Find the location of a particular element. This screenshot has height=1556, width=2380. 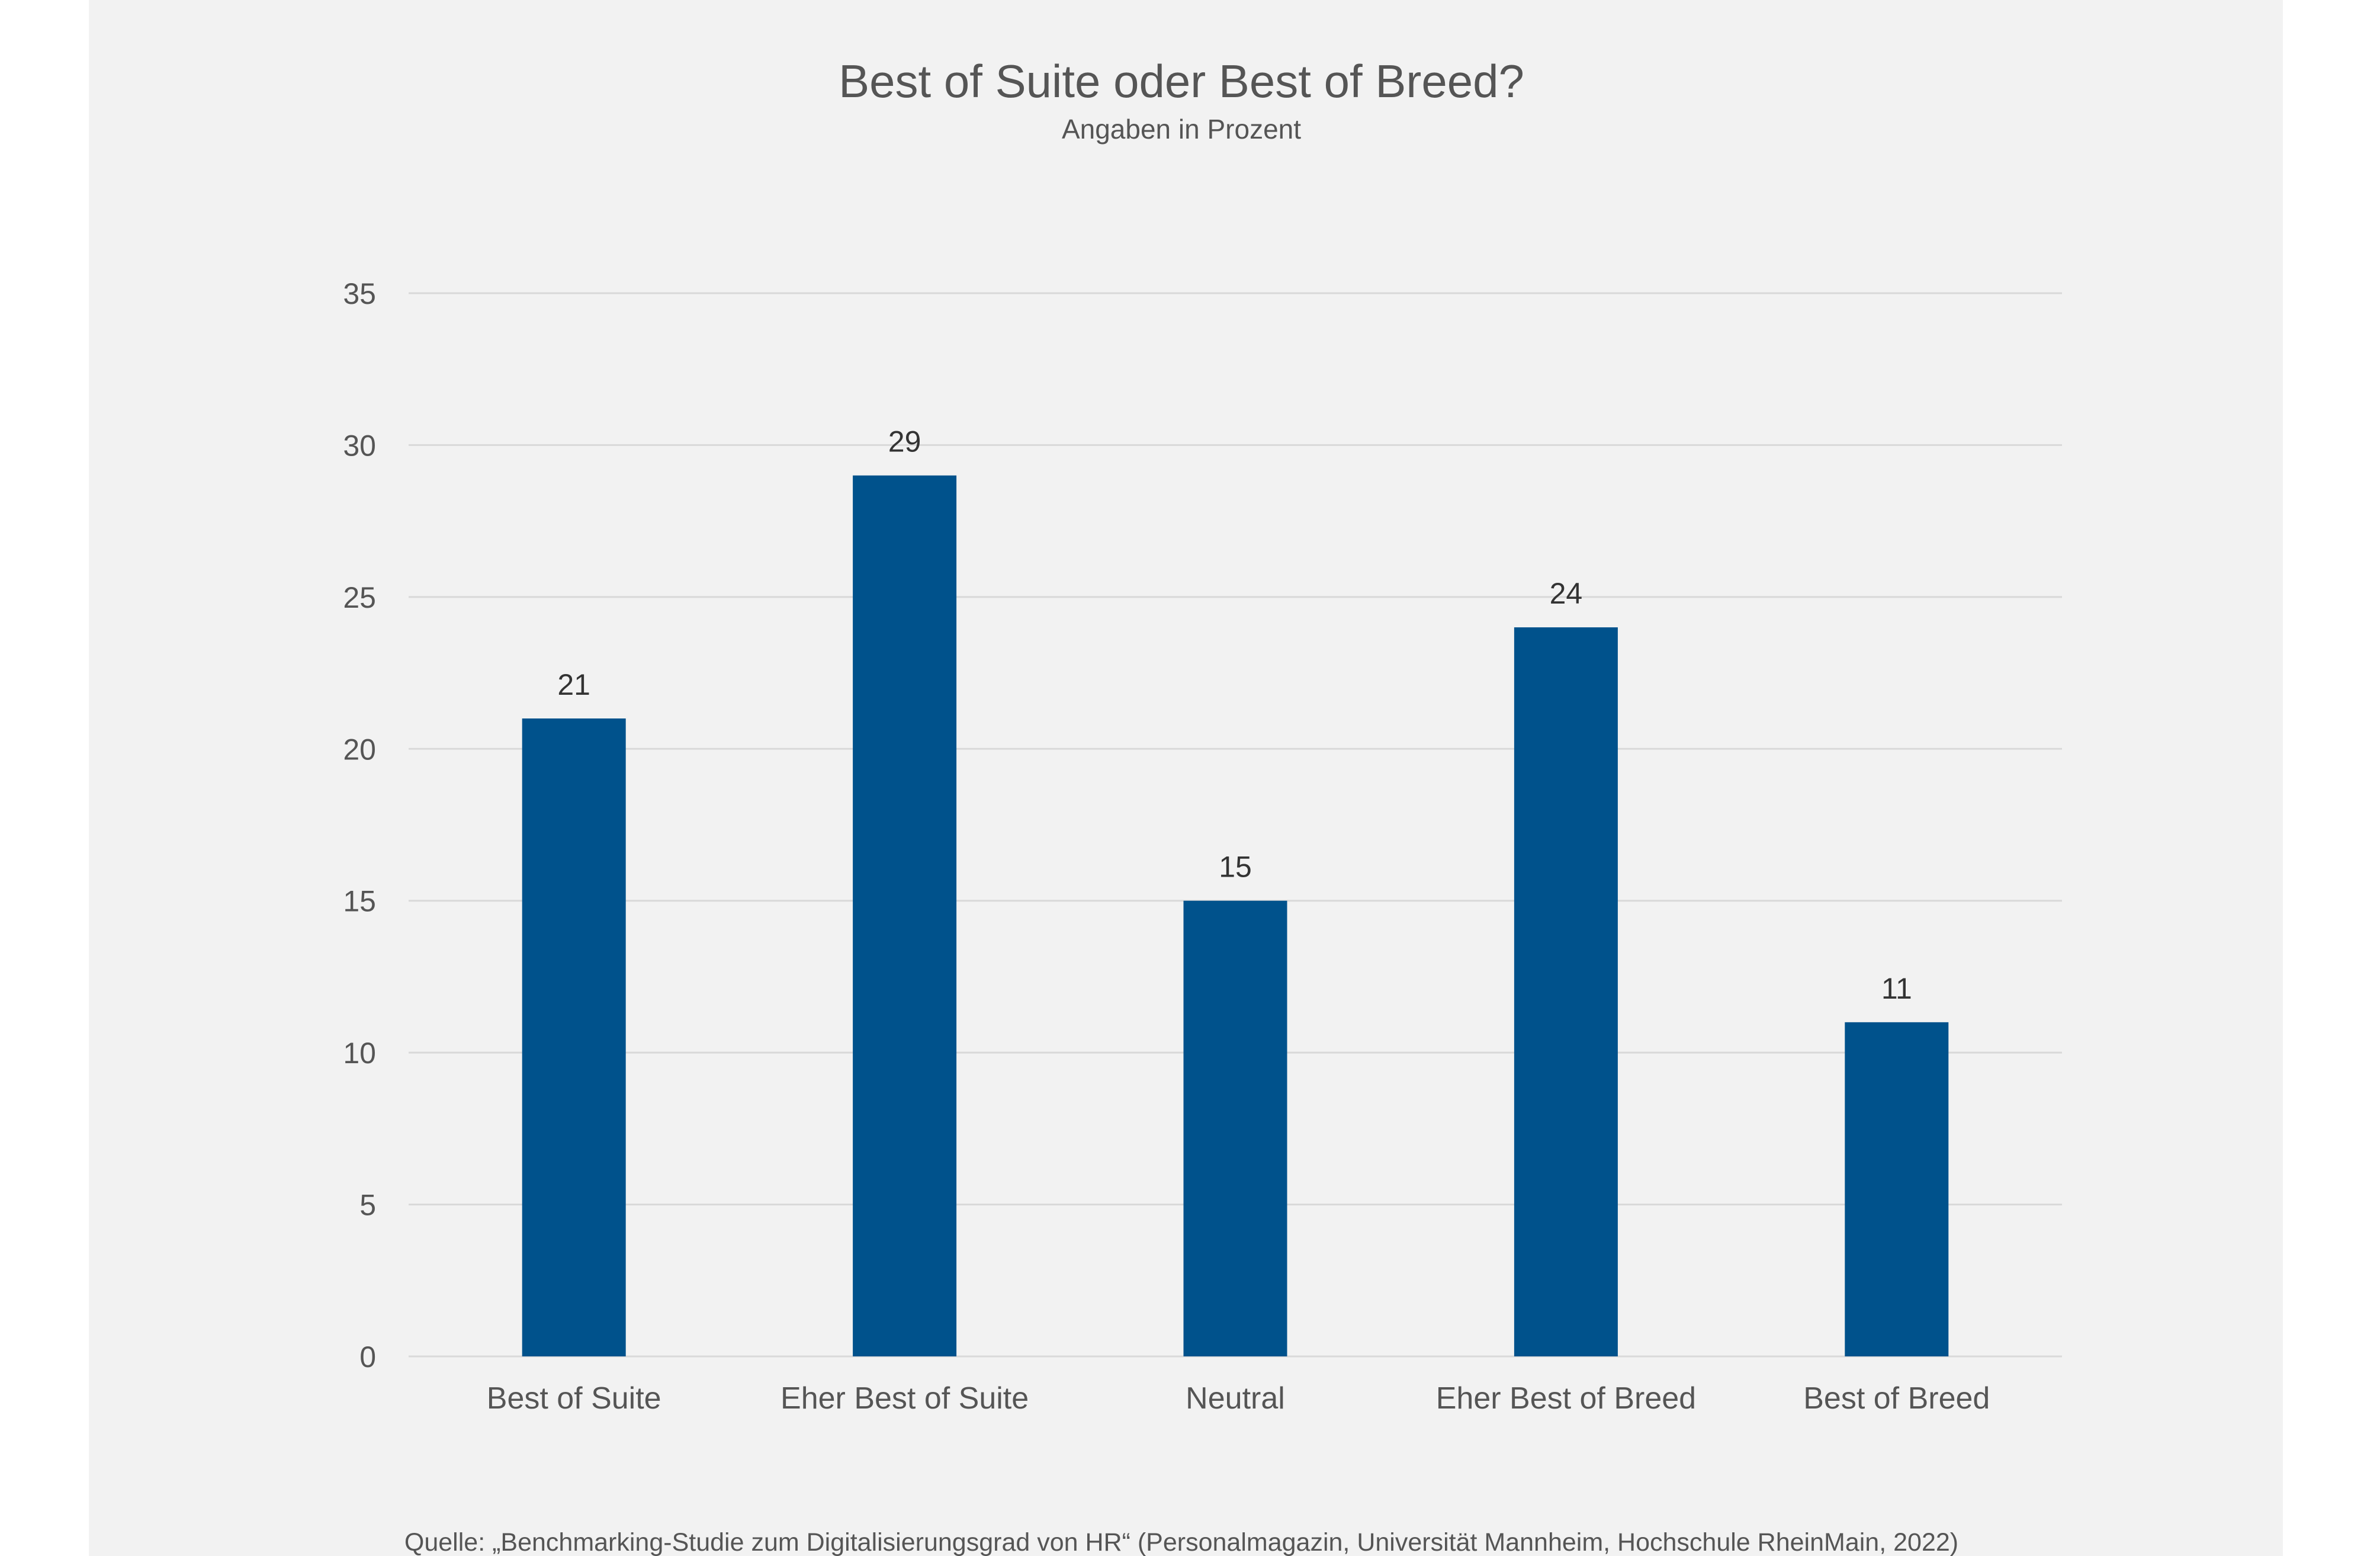

data-label: 29 is located at coordinates (905, 441).